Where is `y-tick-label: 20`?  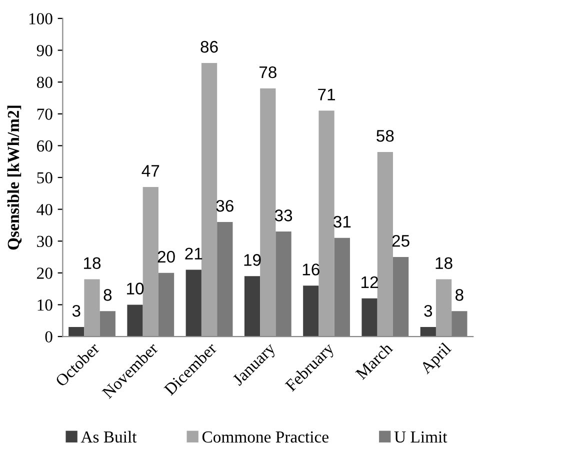
y-tick-label: 20 is located at coordinates (44, 273).